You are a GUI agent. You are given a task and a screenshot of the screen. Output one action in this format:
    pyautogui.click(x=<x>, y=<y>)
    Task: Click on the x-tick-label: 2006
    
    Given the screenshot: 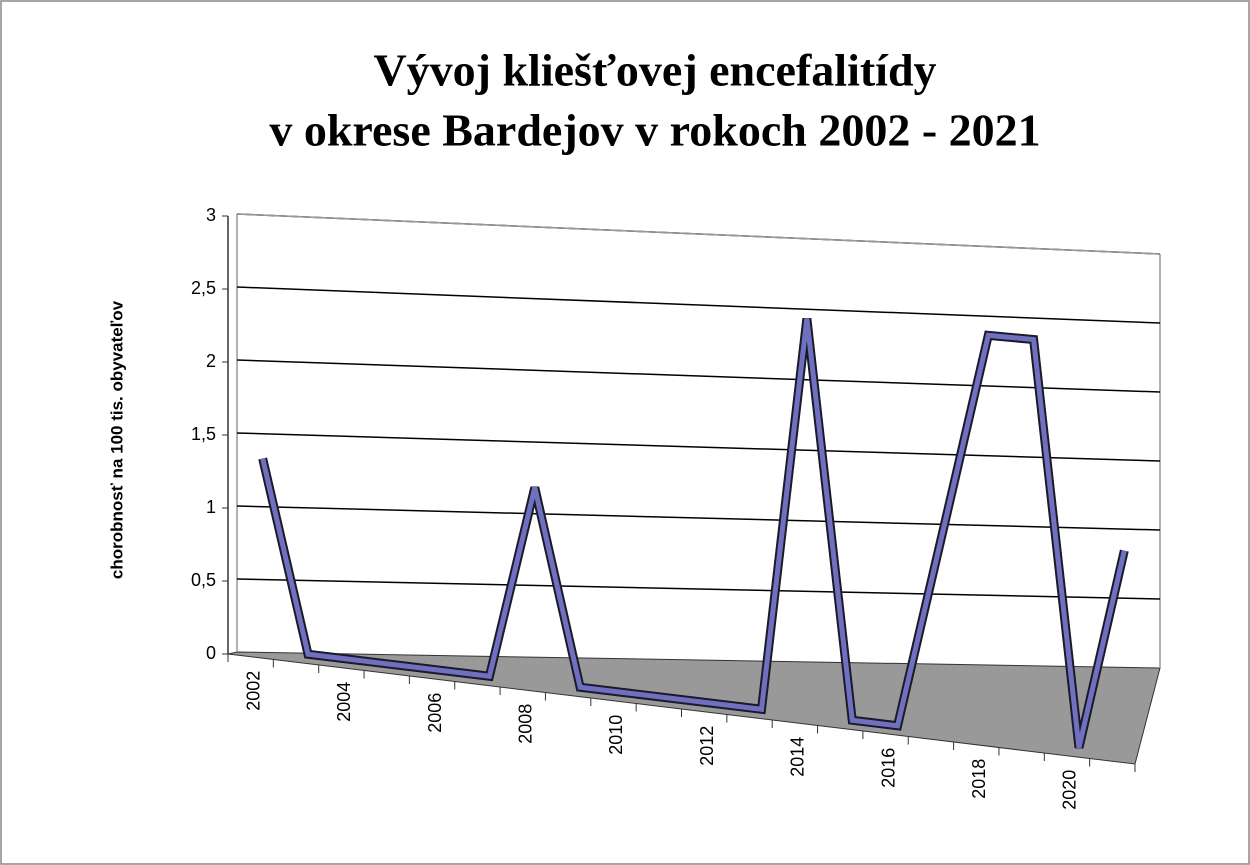 What is the action you would take?
    pyautogui.click(x=435, y=713)
    